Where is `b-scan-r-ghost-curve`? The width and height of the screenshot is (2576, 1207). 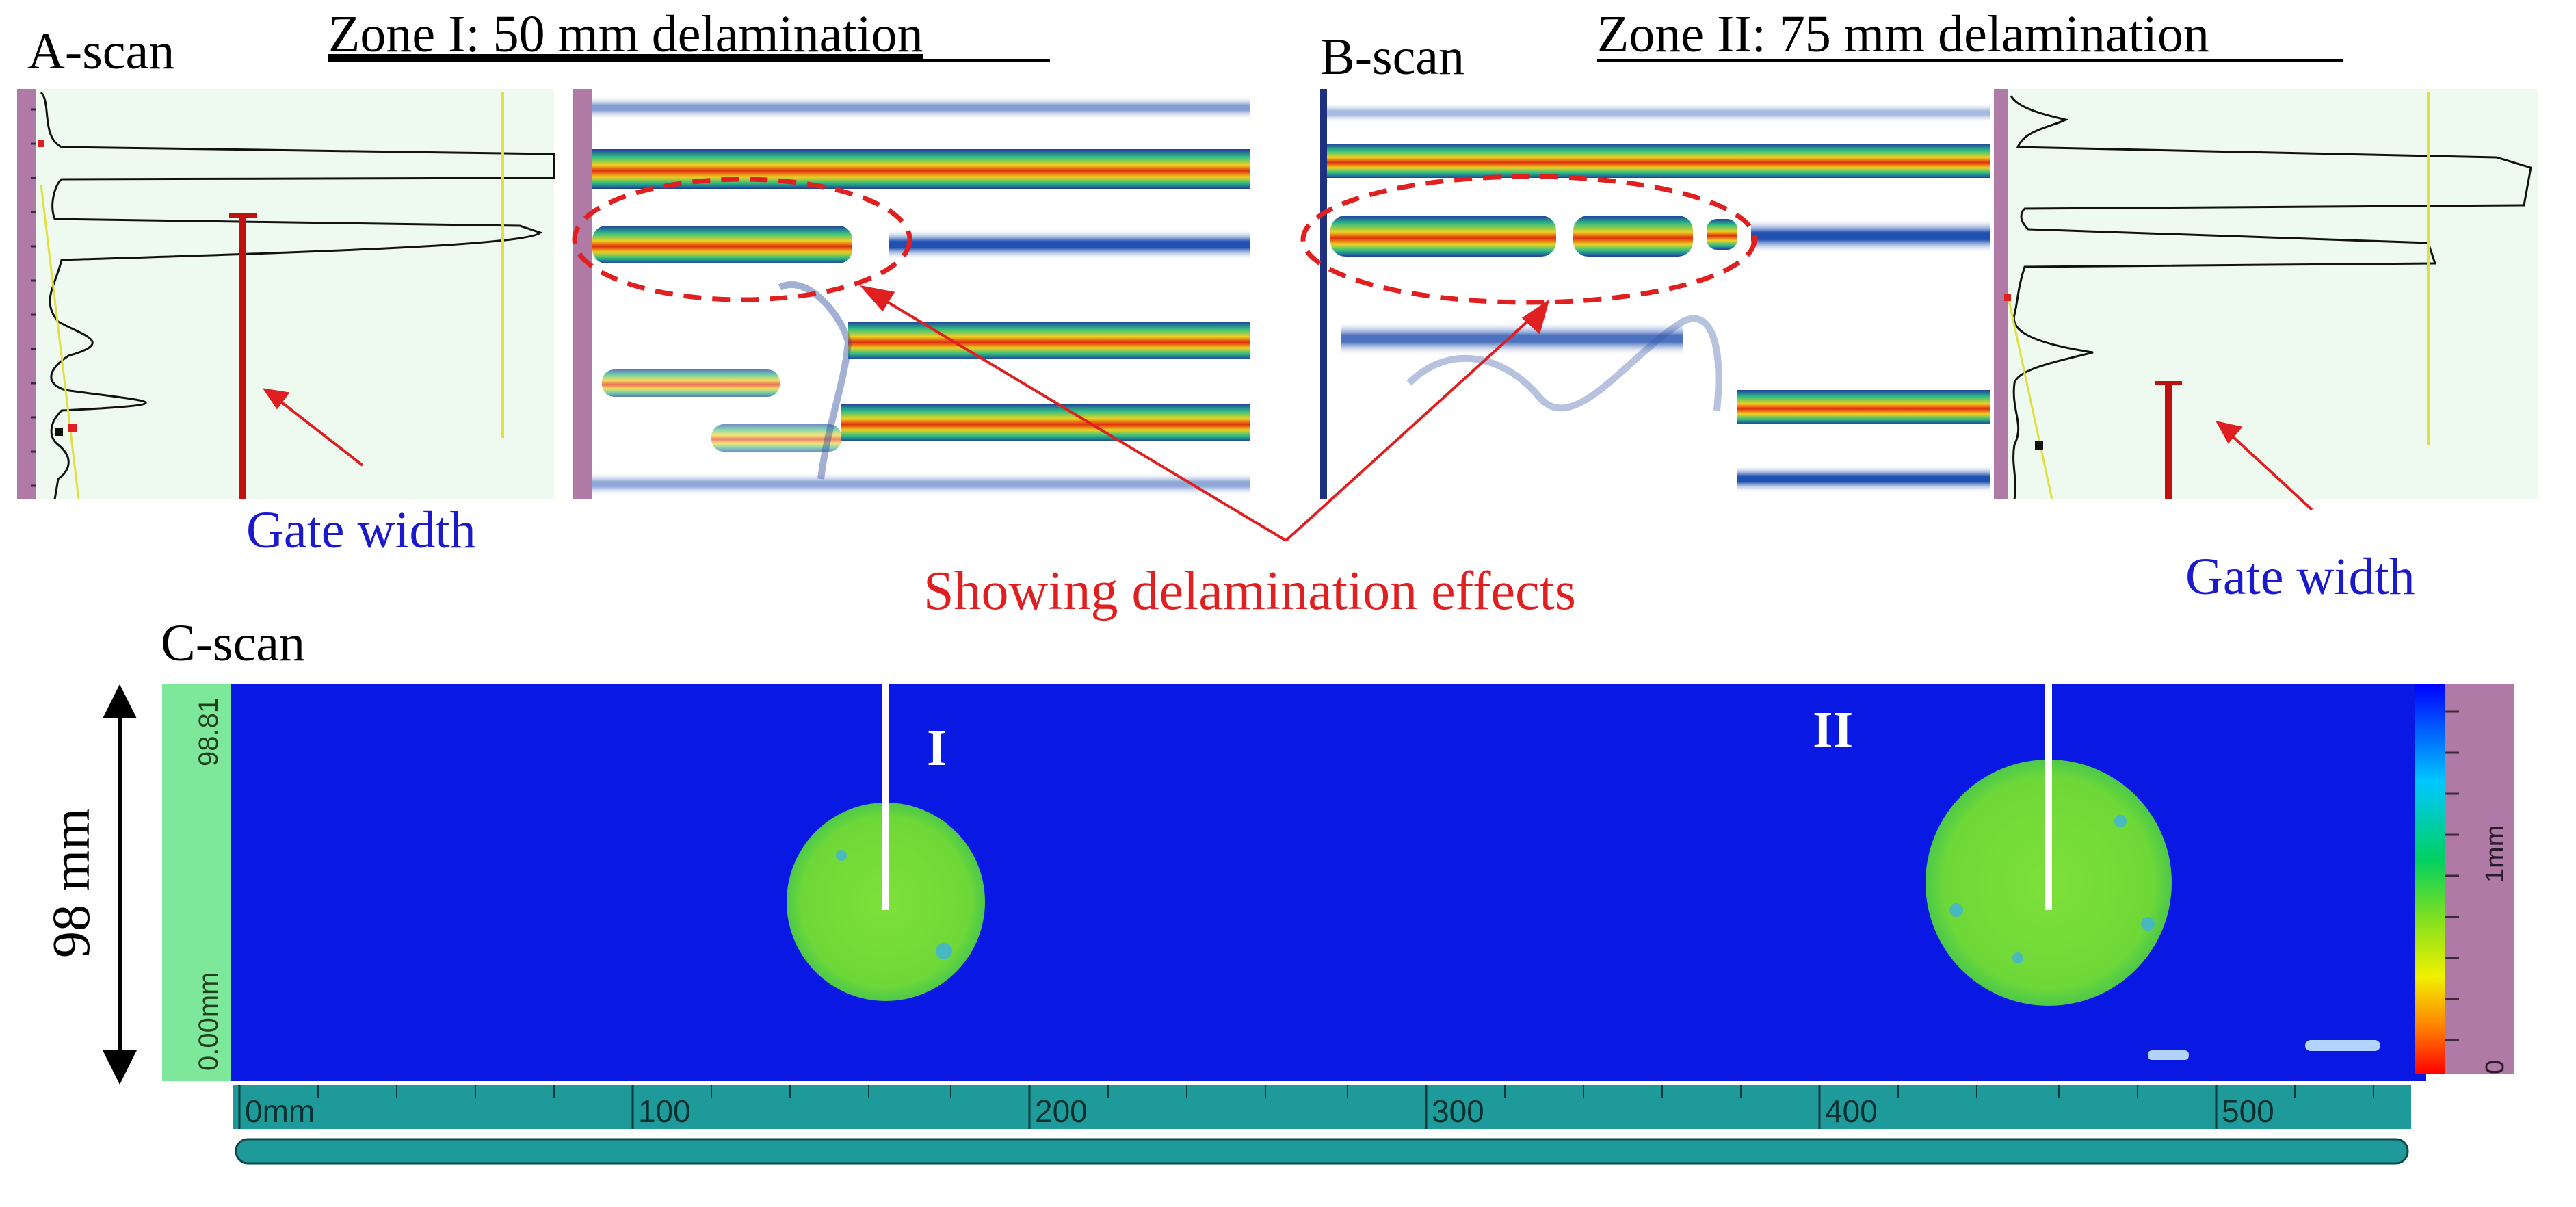 b-scan-r-ghost-curve is located at coordinates (1564, 363).